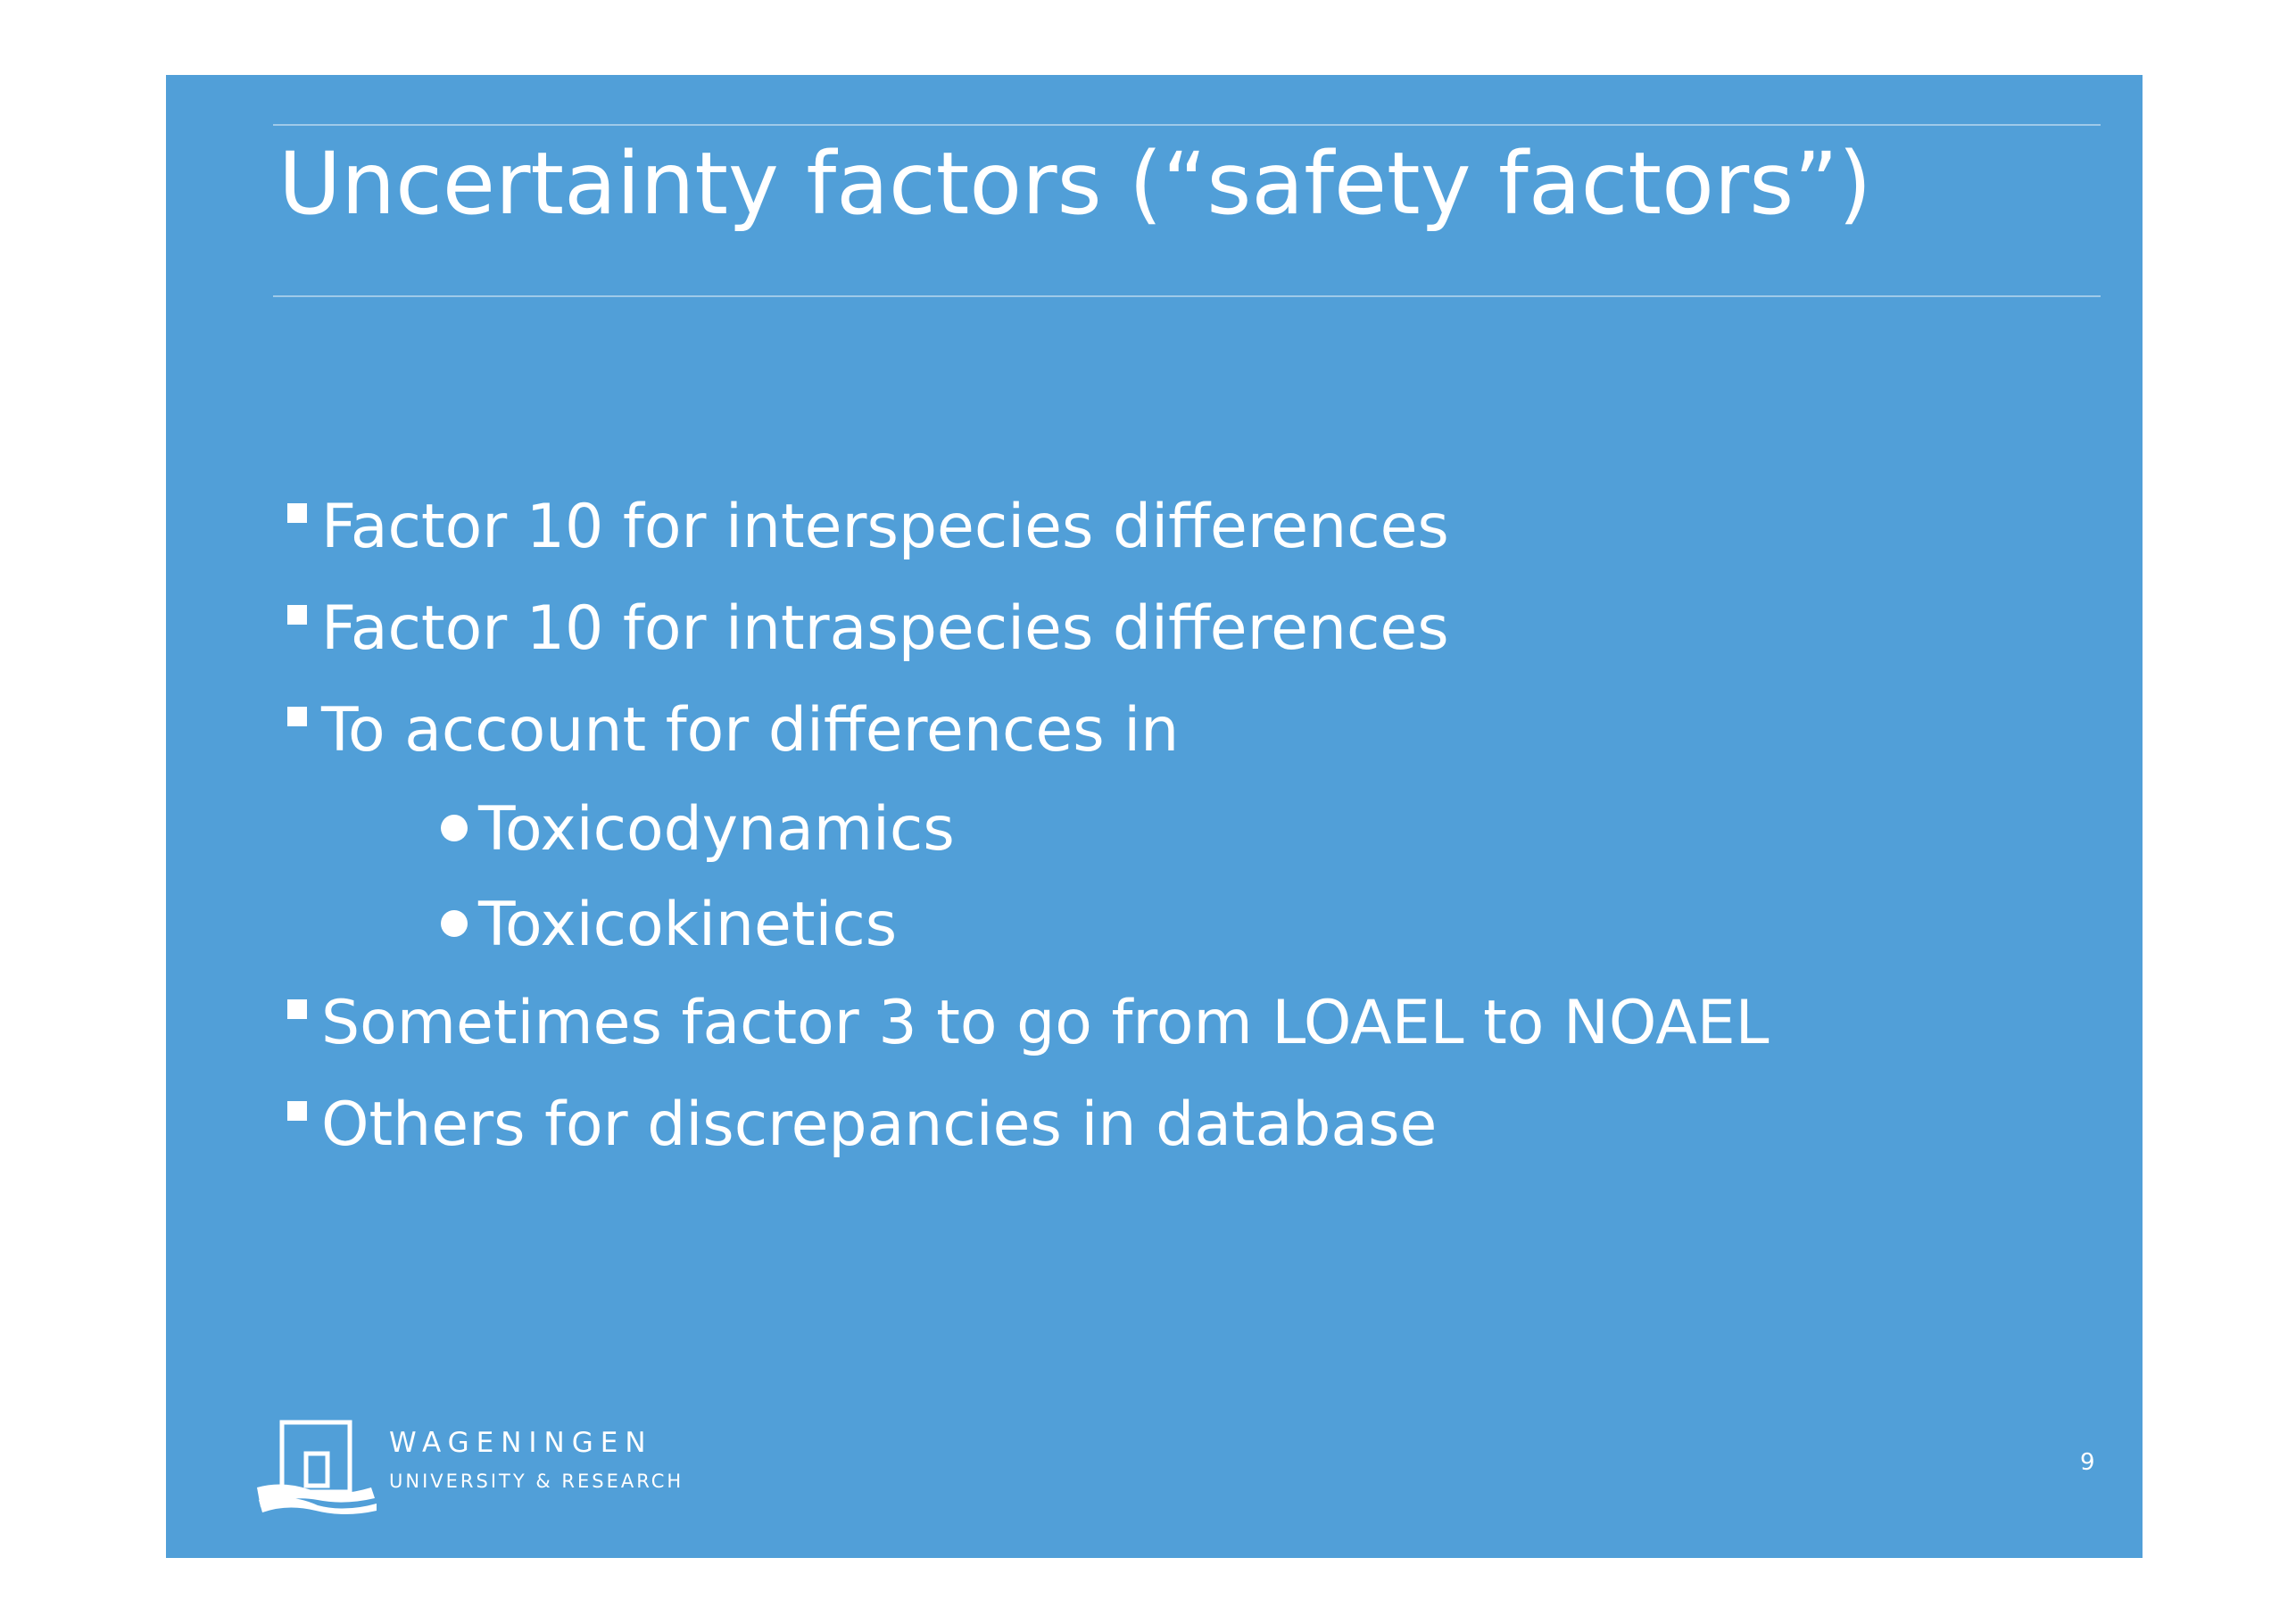 The width and height of the screenshot is (2296, 1624). What do you see at coordinates (1187, 125) in the screenshot?
I see `title-top-divider` at bounding box center [1187, 125].